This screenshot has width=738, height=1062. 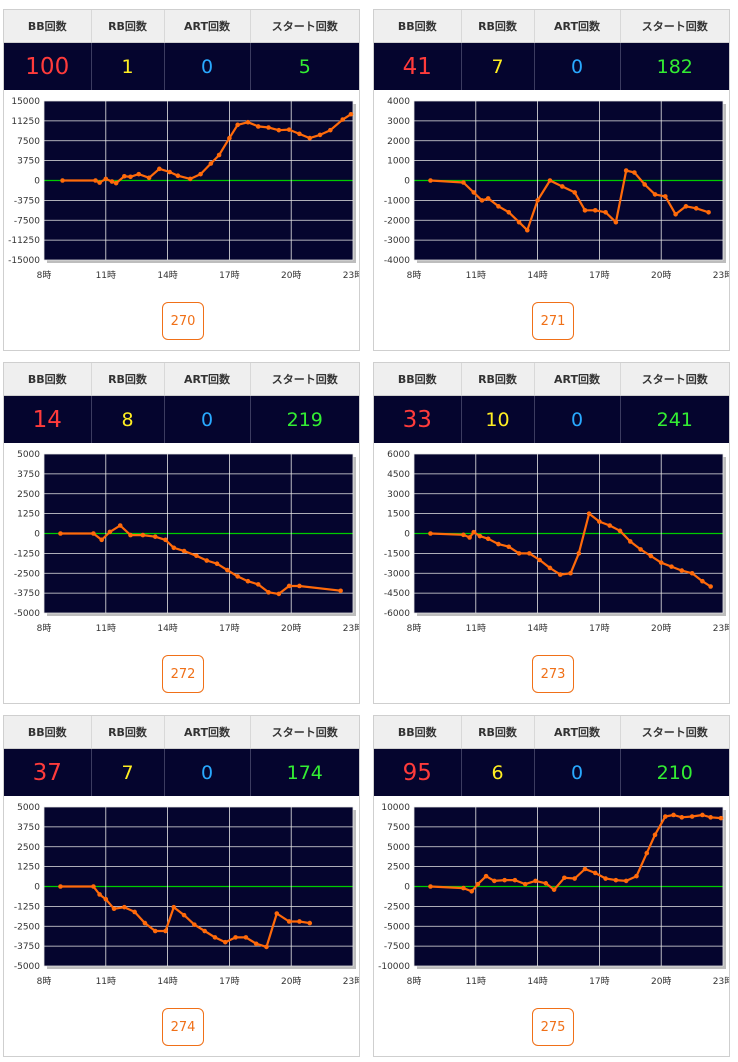 I want to click on start-count: 5, so click(x=304, y=66).